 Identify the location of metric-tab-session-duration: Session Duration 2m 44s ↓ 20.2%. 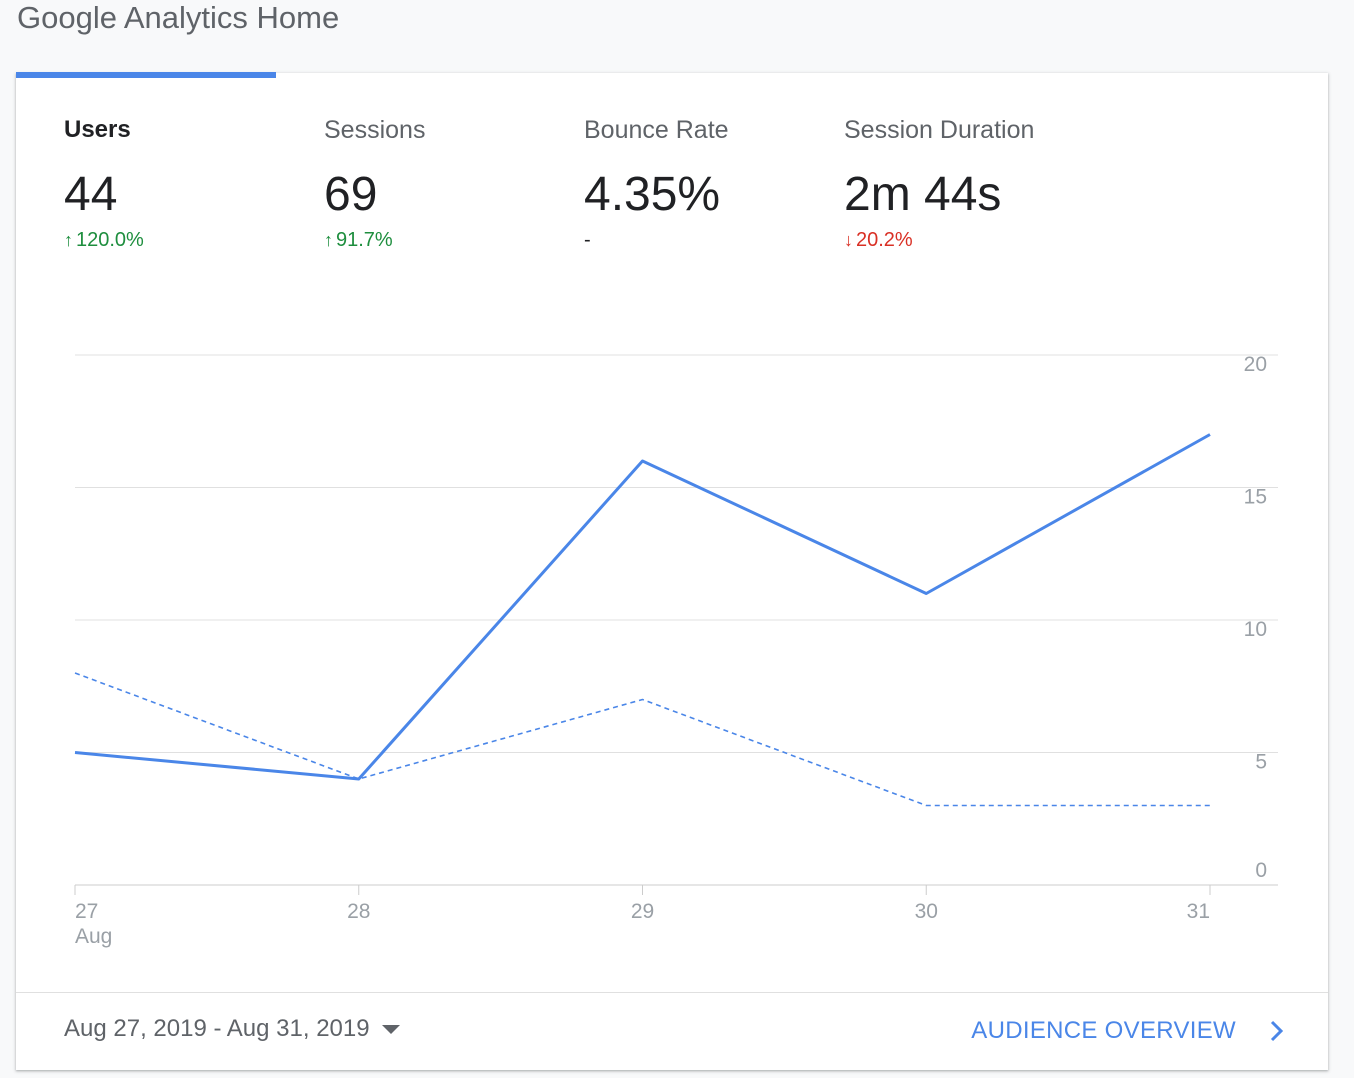
(969, 183).